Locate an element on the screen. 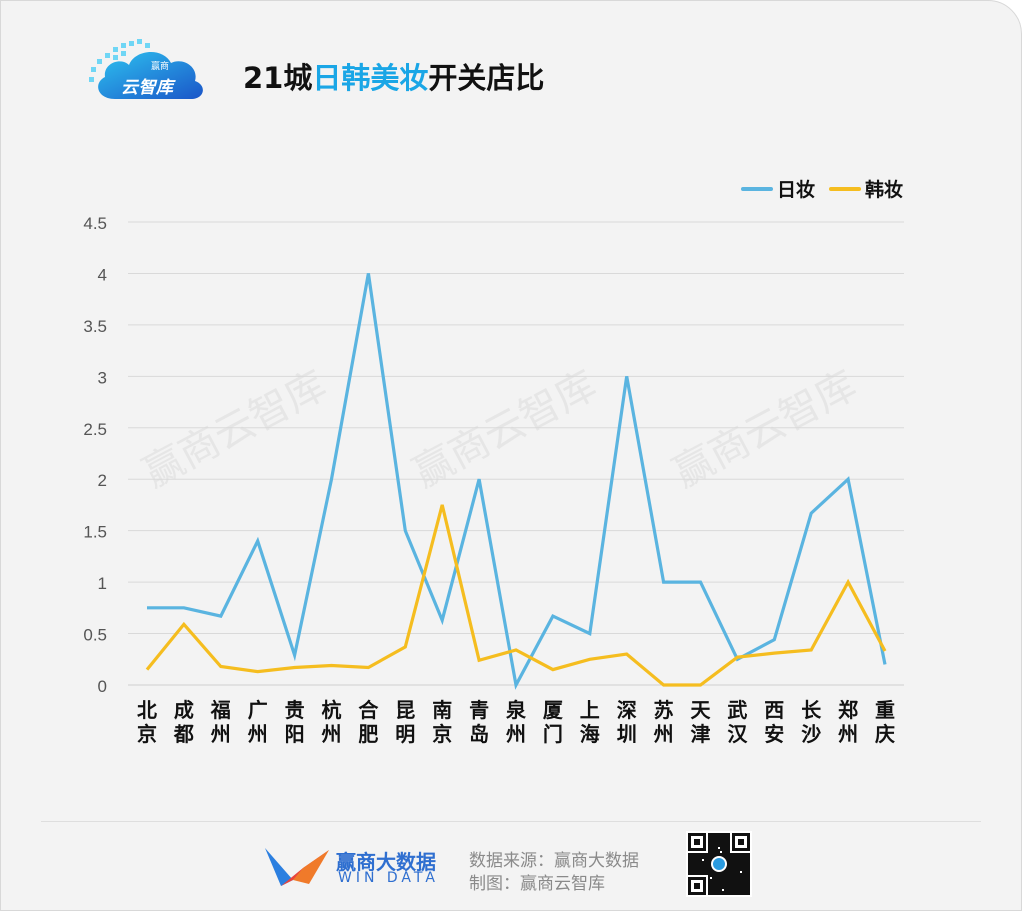  x-tick-label: 合肥 is located at coordinates (368, 722).